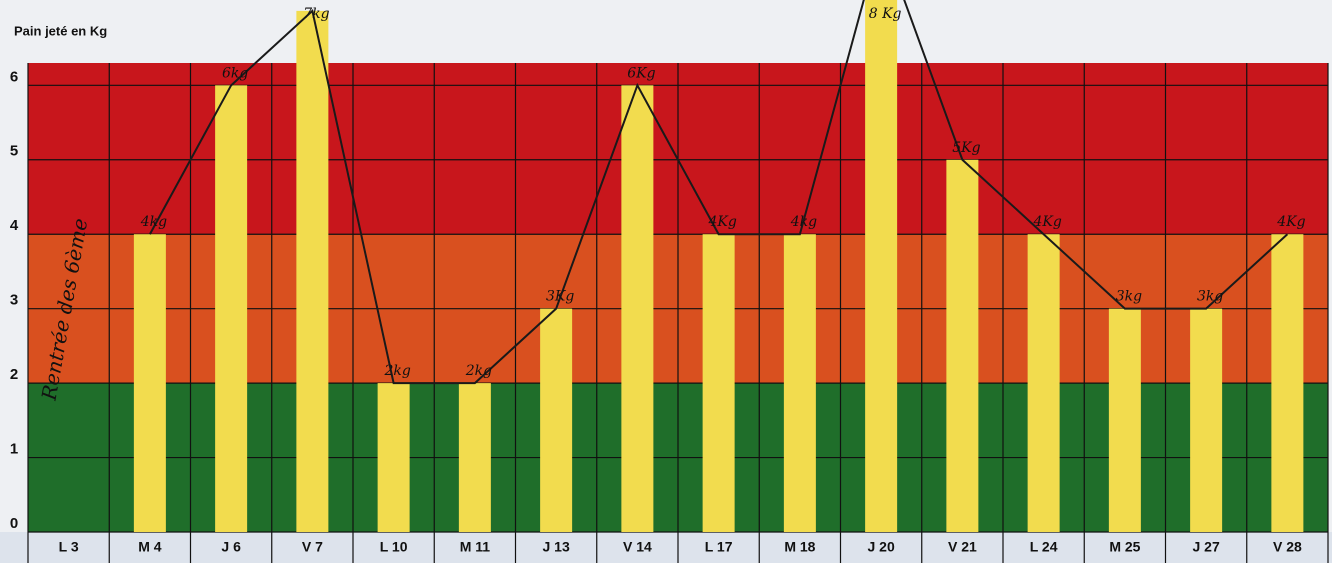 The image size is (1332, 563). What do you see at coordinates (231, 547) in the screenshot?
I see `x-tick-label: J 6` at bounding box center [231, 547].